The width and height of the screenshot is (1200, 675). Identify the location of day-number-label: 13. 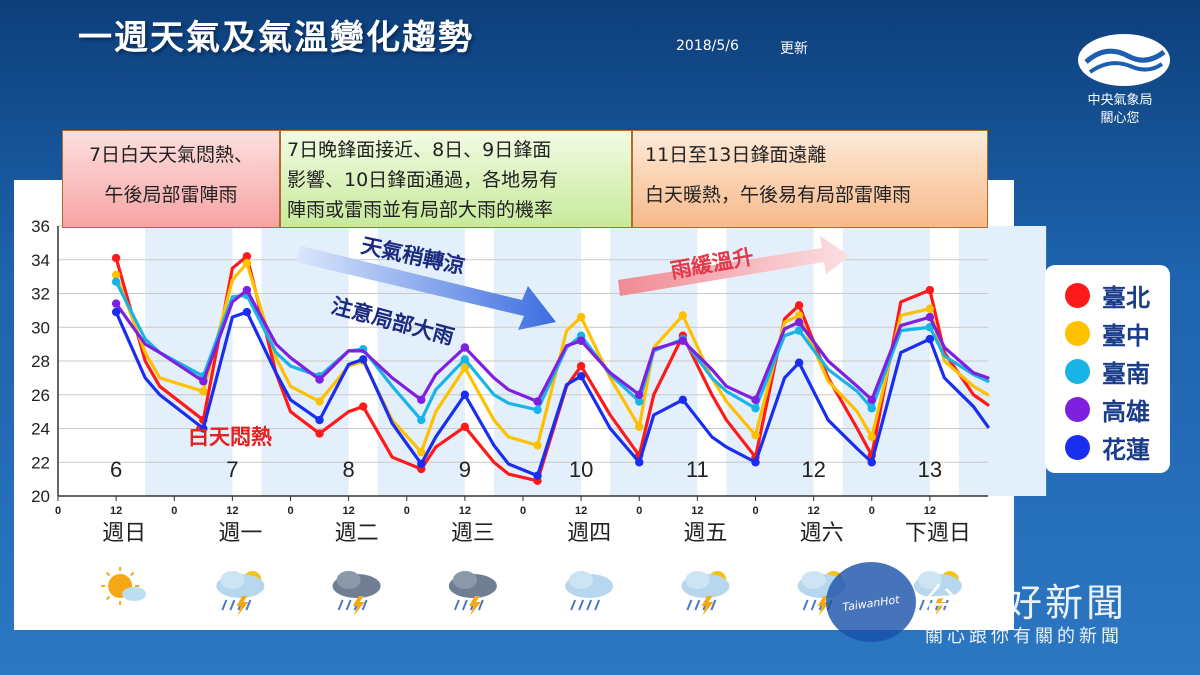
(930, 469).